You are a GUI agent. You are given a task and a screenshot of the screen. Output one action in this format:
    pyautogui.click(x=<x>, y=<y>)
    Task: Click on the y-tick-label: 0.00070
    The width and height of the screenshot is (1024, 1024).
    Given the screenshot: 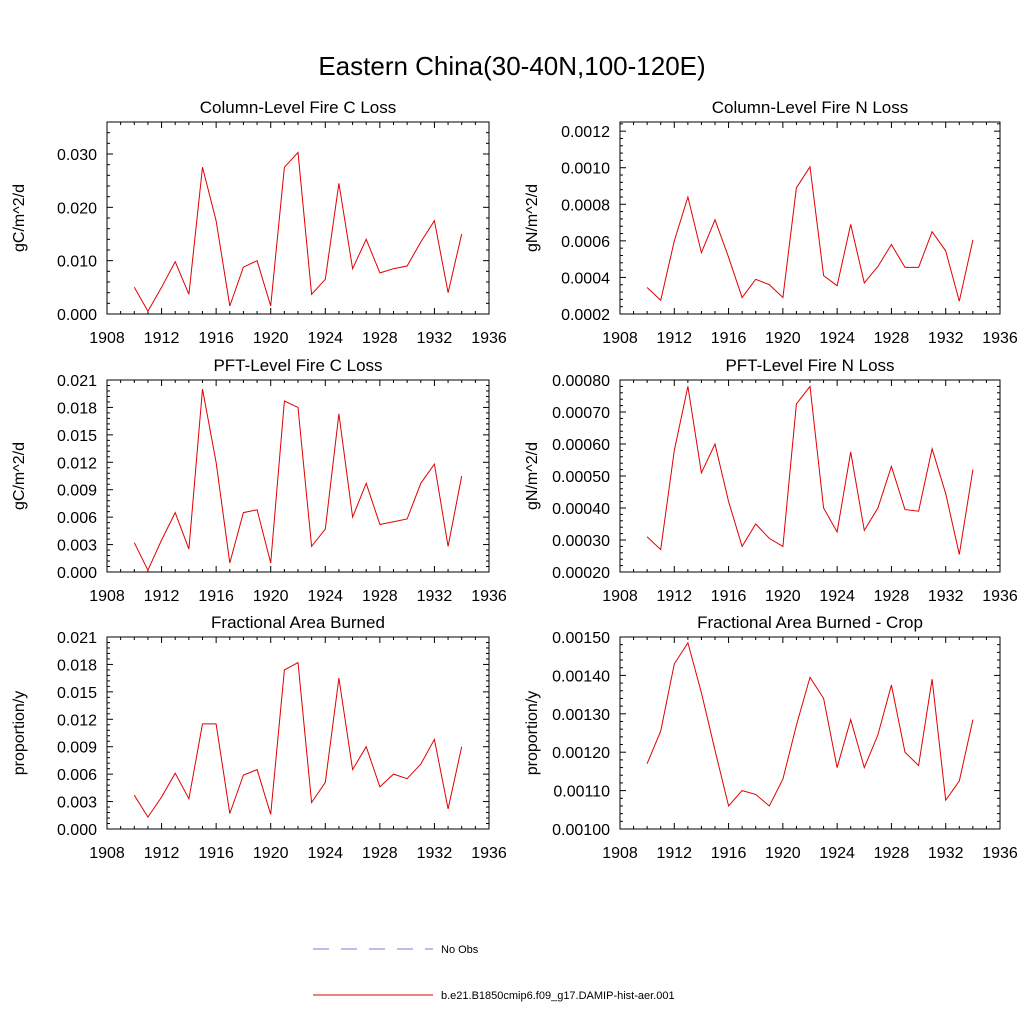 What is the action you would take?
    pyautogui.click(x=581, y=413)
    